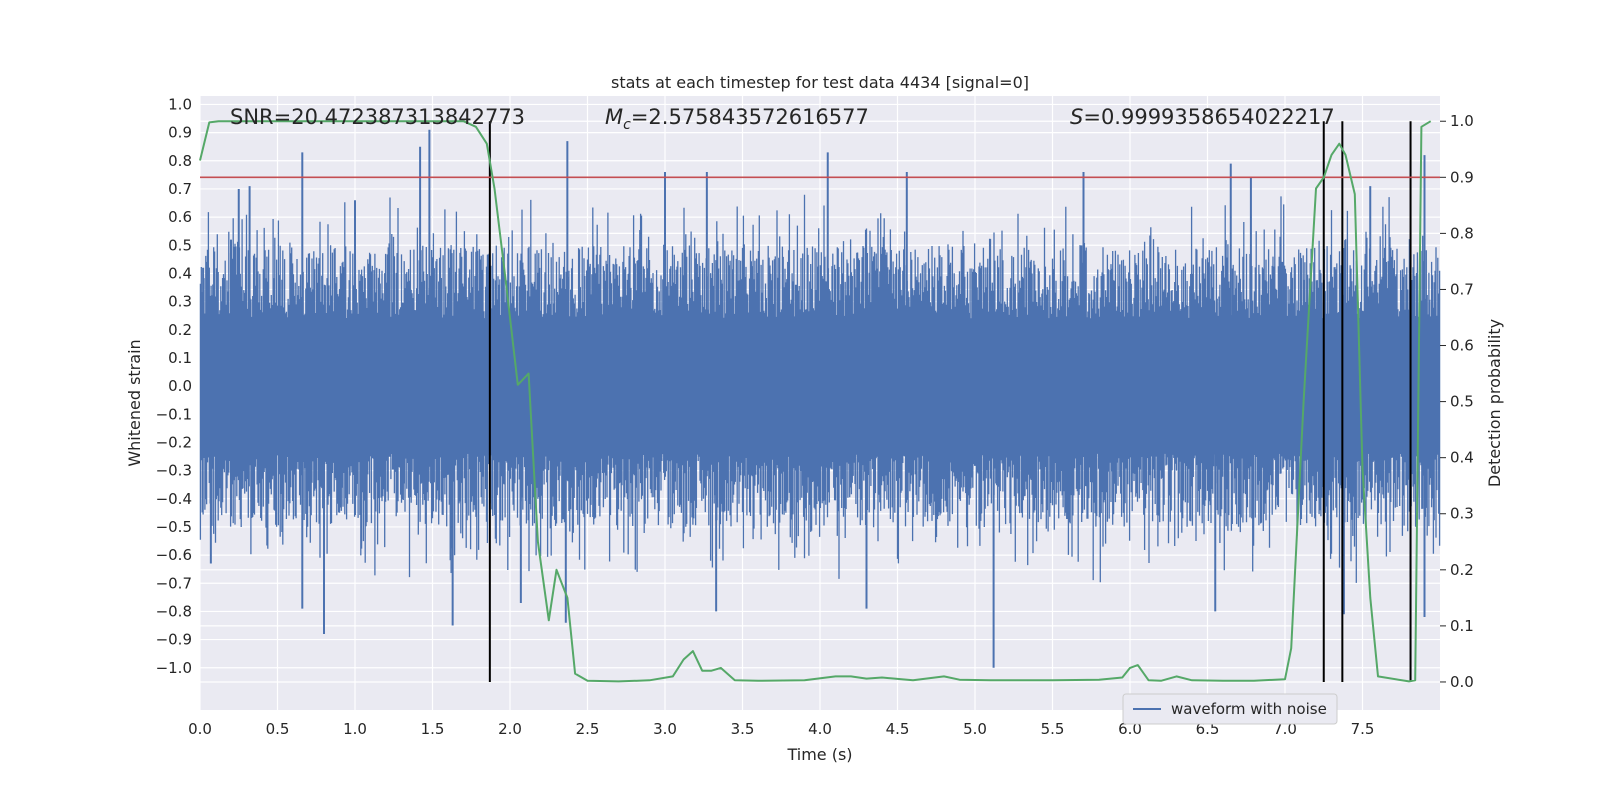 The height and width of the screenshot is (800, 1600). What do you see at coordinates (174, 583) in the screenshot?
I see `y-tick-label-left: −0.7` at bounding box center [174, 583].